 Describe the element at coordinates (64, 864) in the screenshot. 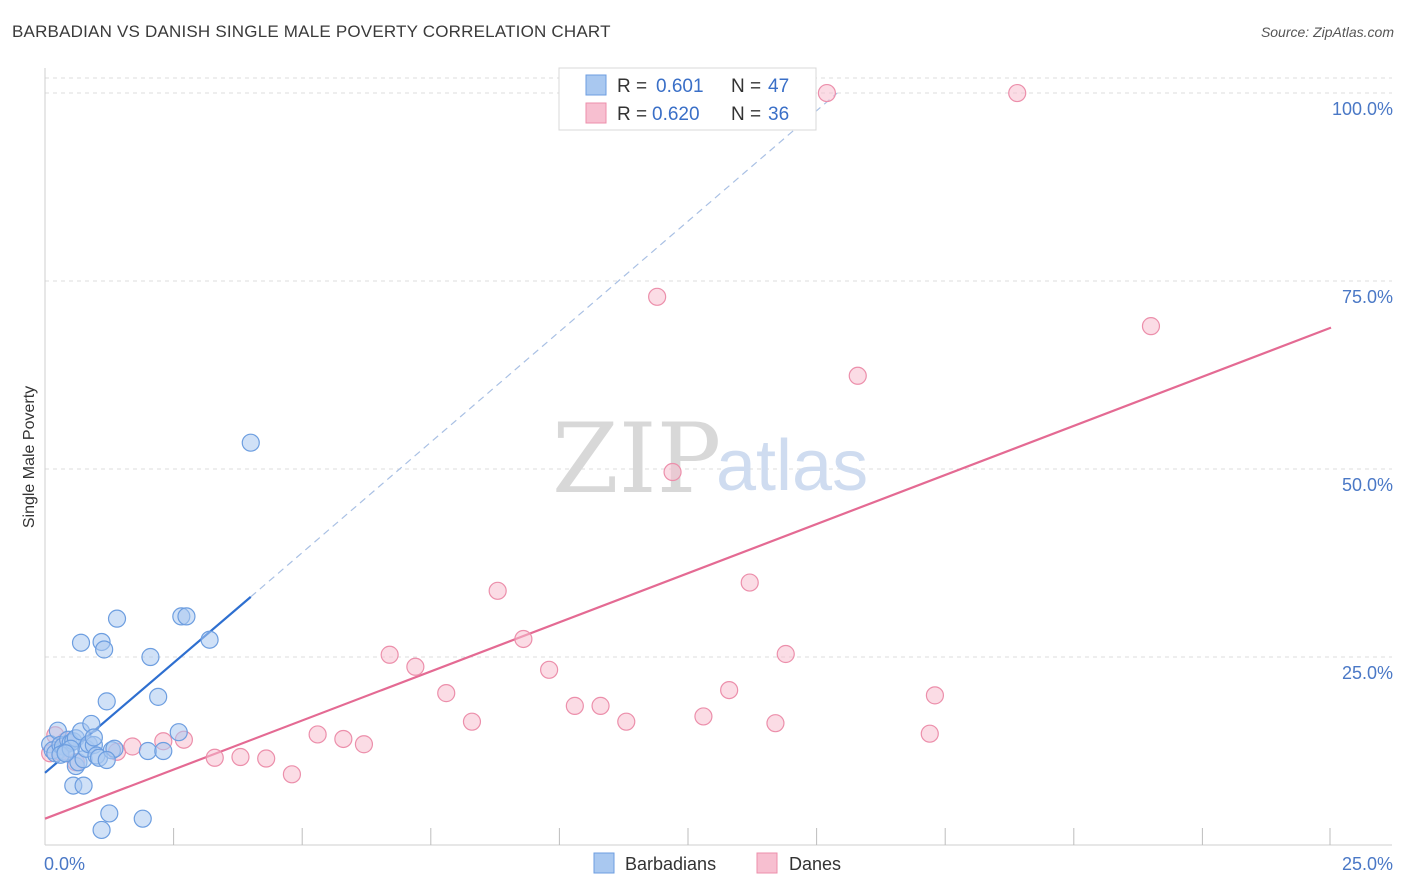

I see `x-tick-label-min: 0.0%` at that location.